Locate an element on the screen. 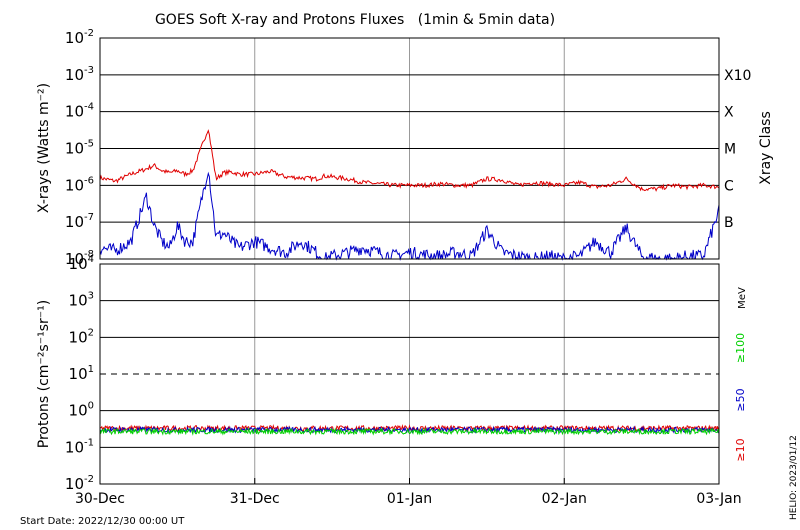 This screenshot has height=530, width=800. proton-y-tick-label: 10⁻¹ is located at coordinates (79, 446).